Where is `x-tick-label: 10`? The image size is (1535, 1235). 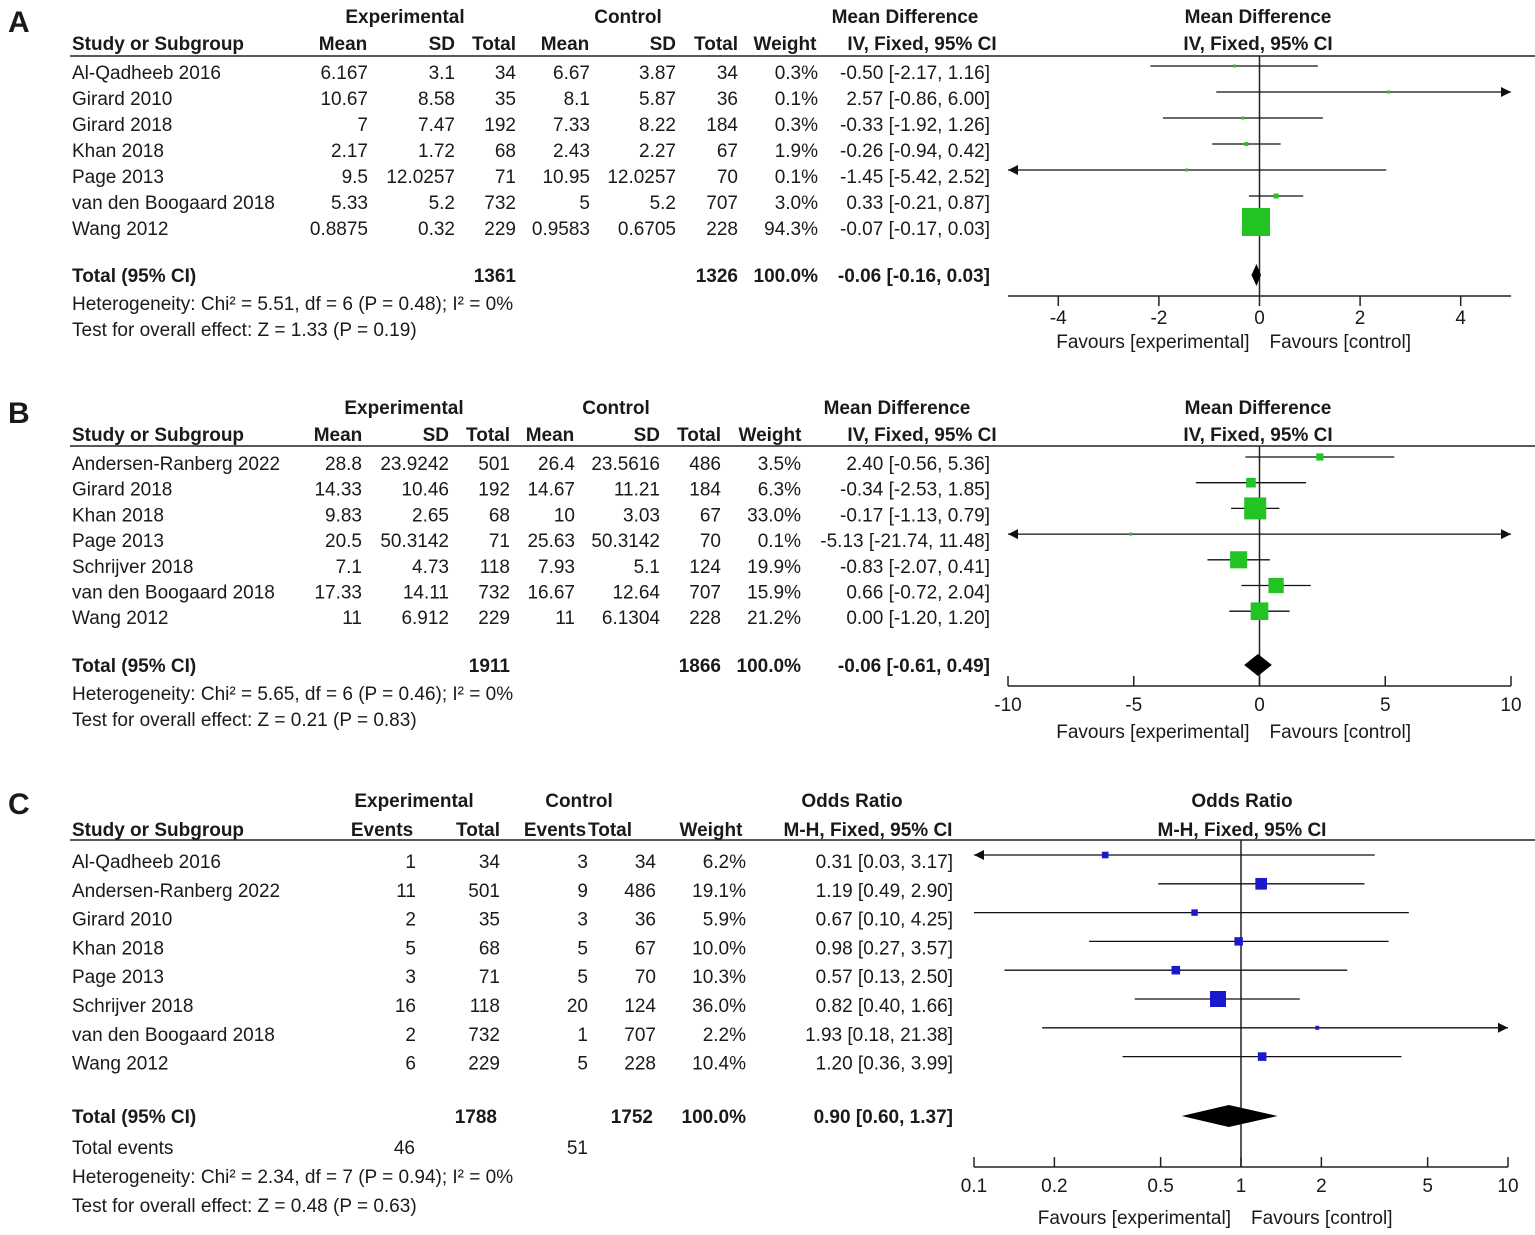 x-tick-label: 10 is located at coordinates (1510, 705).